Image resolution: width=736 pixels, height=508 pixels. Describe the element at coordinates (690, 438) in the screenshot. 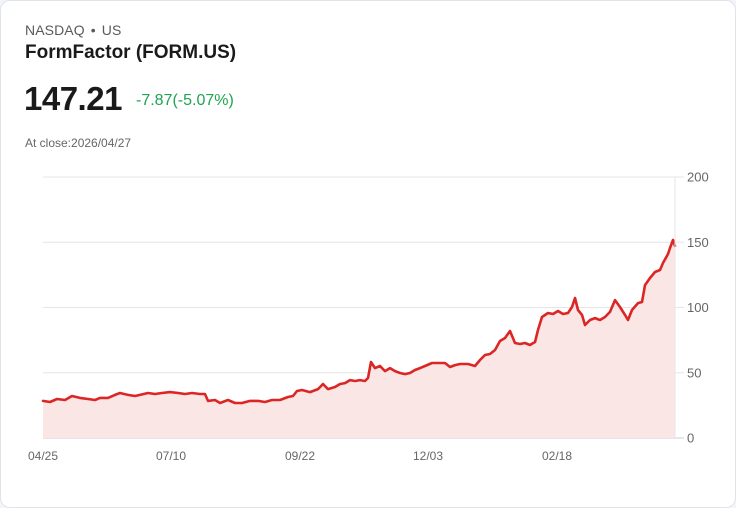

I see `y-tick-label: 0` at that location.